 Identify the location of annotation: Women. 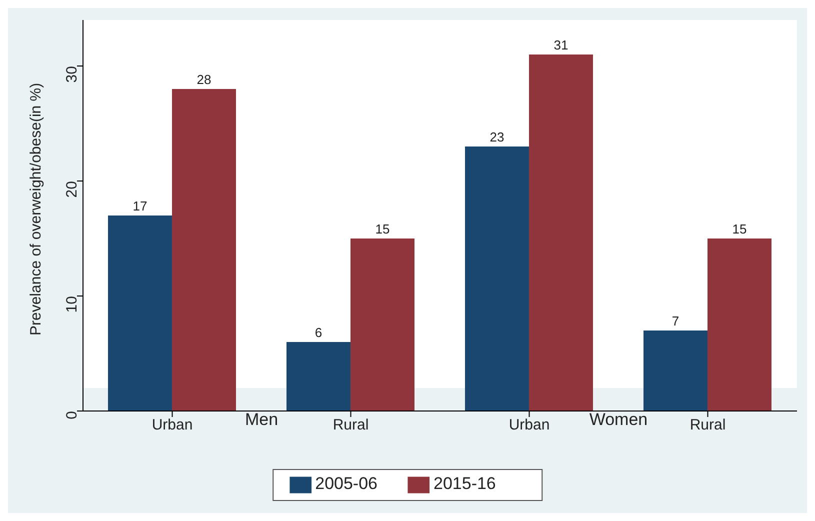
(618, 420).